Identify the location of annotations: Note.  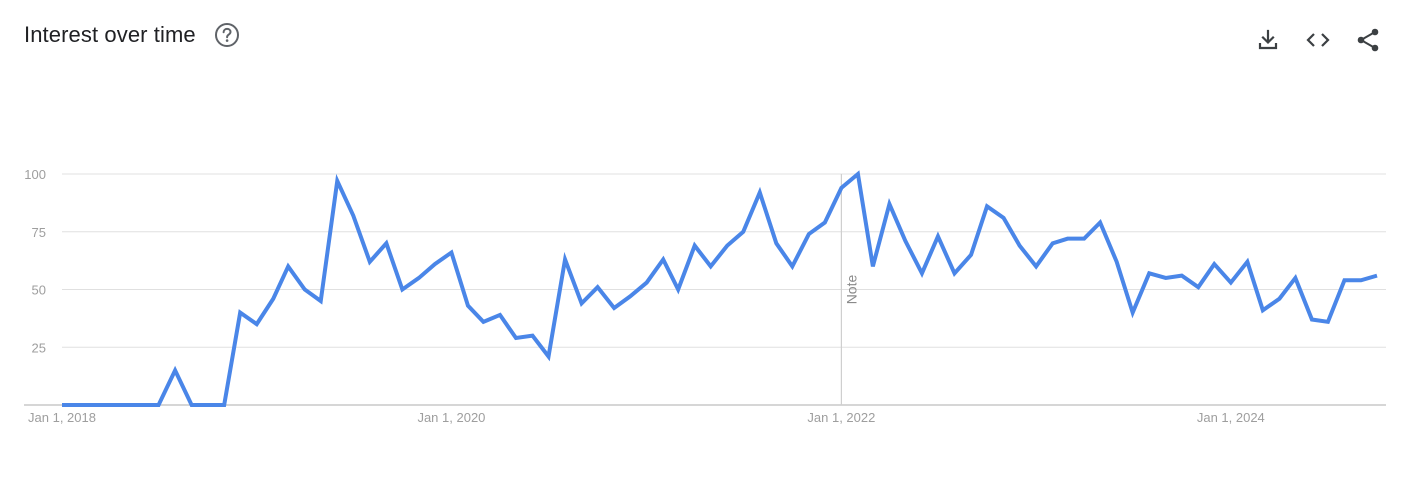
(849, 289).